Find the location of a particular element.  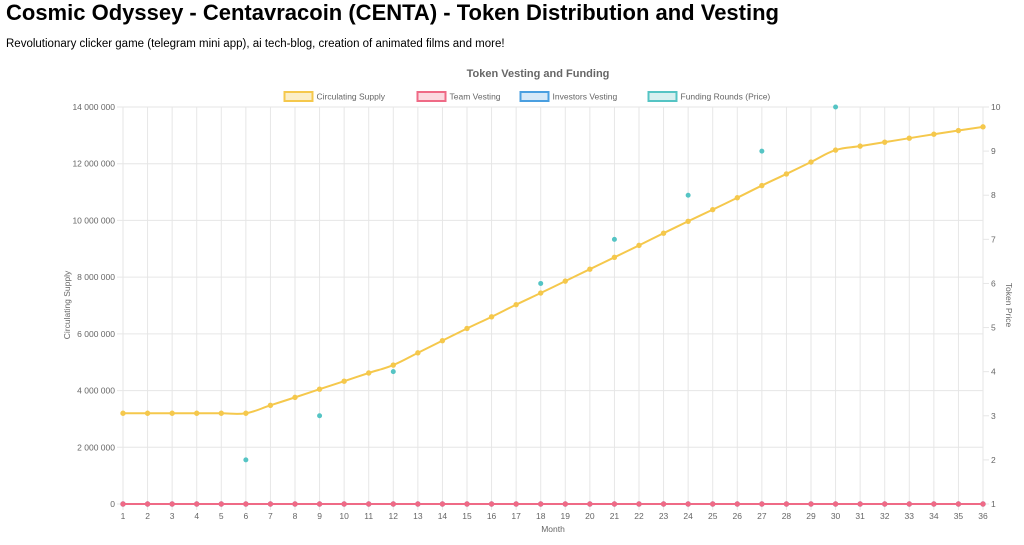

x-tick-label: 10 is located at coordinates (344, 516).